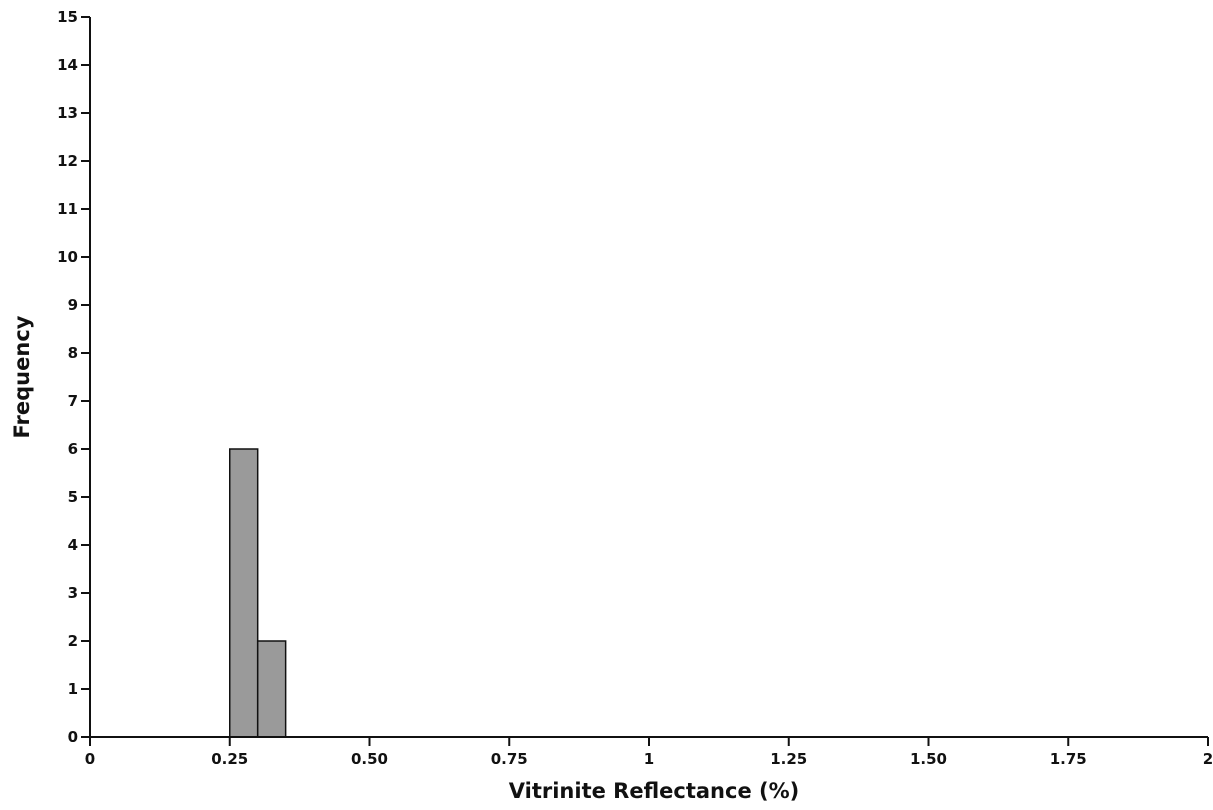 This screenshot has width=1213, height=810. I want to click on y-tick-label: 13, so click(67, 113).